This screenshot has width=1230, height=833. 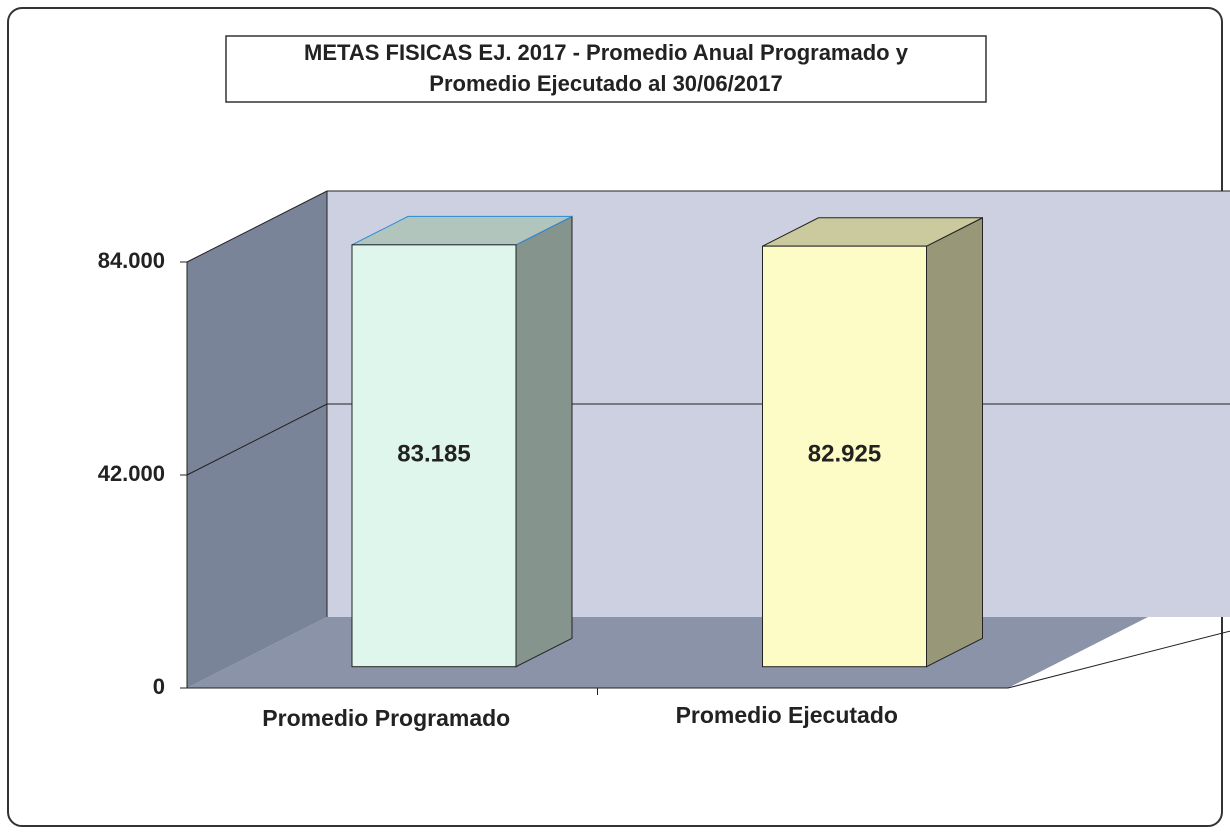 I want to click on y-tick-label: 0, so click(x=159, y=686).